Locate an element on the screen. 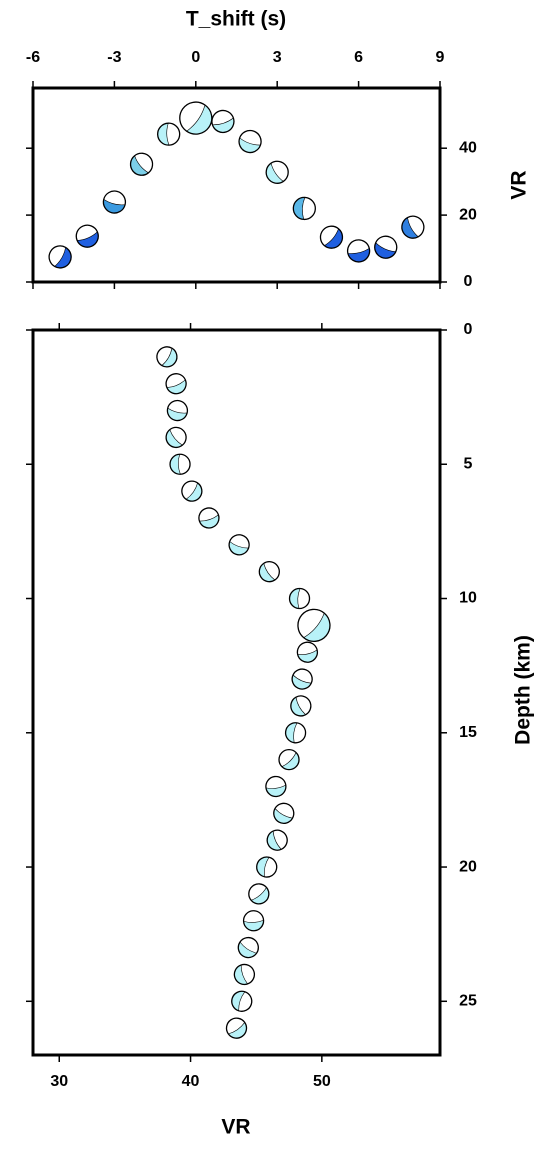 This screenshot has width=545, height=1150. y-axis-title: Depth (km) is located at coordinates (523, 690).